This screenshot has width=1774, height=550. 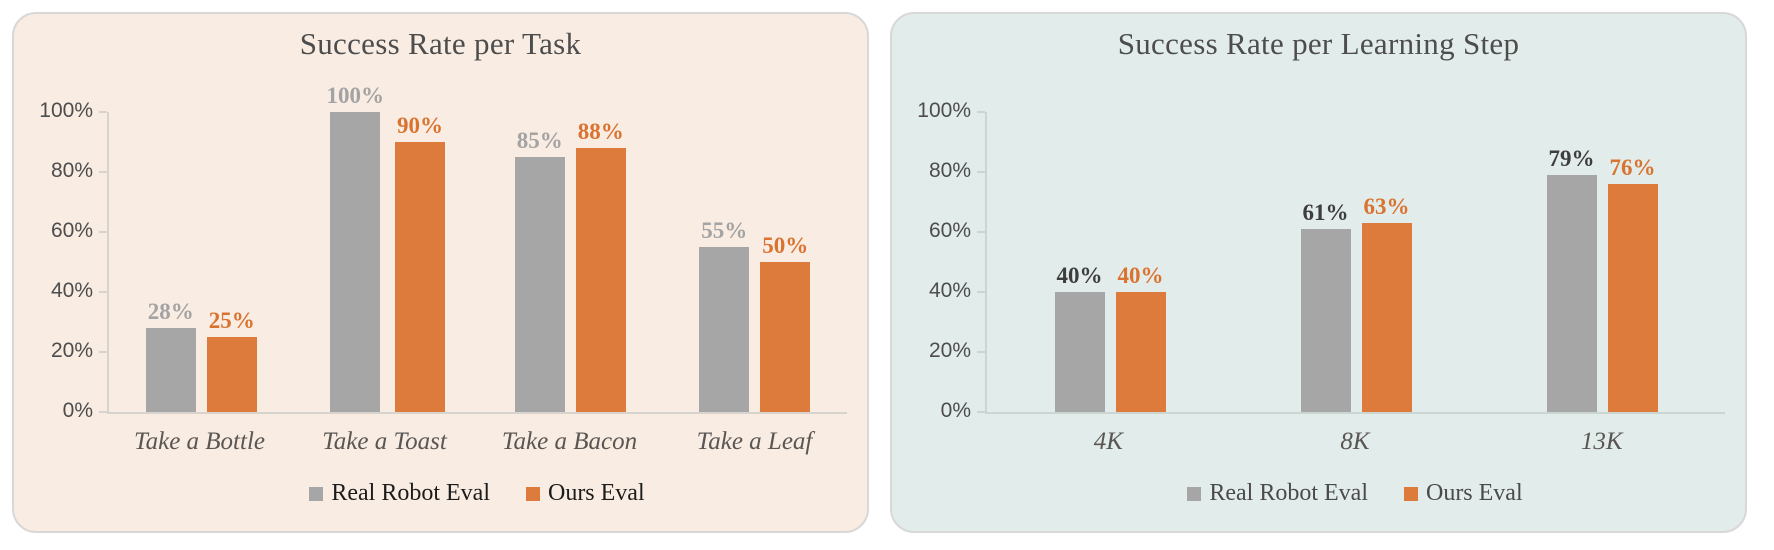 I want to click on bar-pair: 61% 63%, so click(x=1356, y=303).